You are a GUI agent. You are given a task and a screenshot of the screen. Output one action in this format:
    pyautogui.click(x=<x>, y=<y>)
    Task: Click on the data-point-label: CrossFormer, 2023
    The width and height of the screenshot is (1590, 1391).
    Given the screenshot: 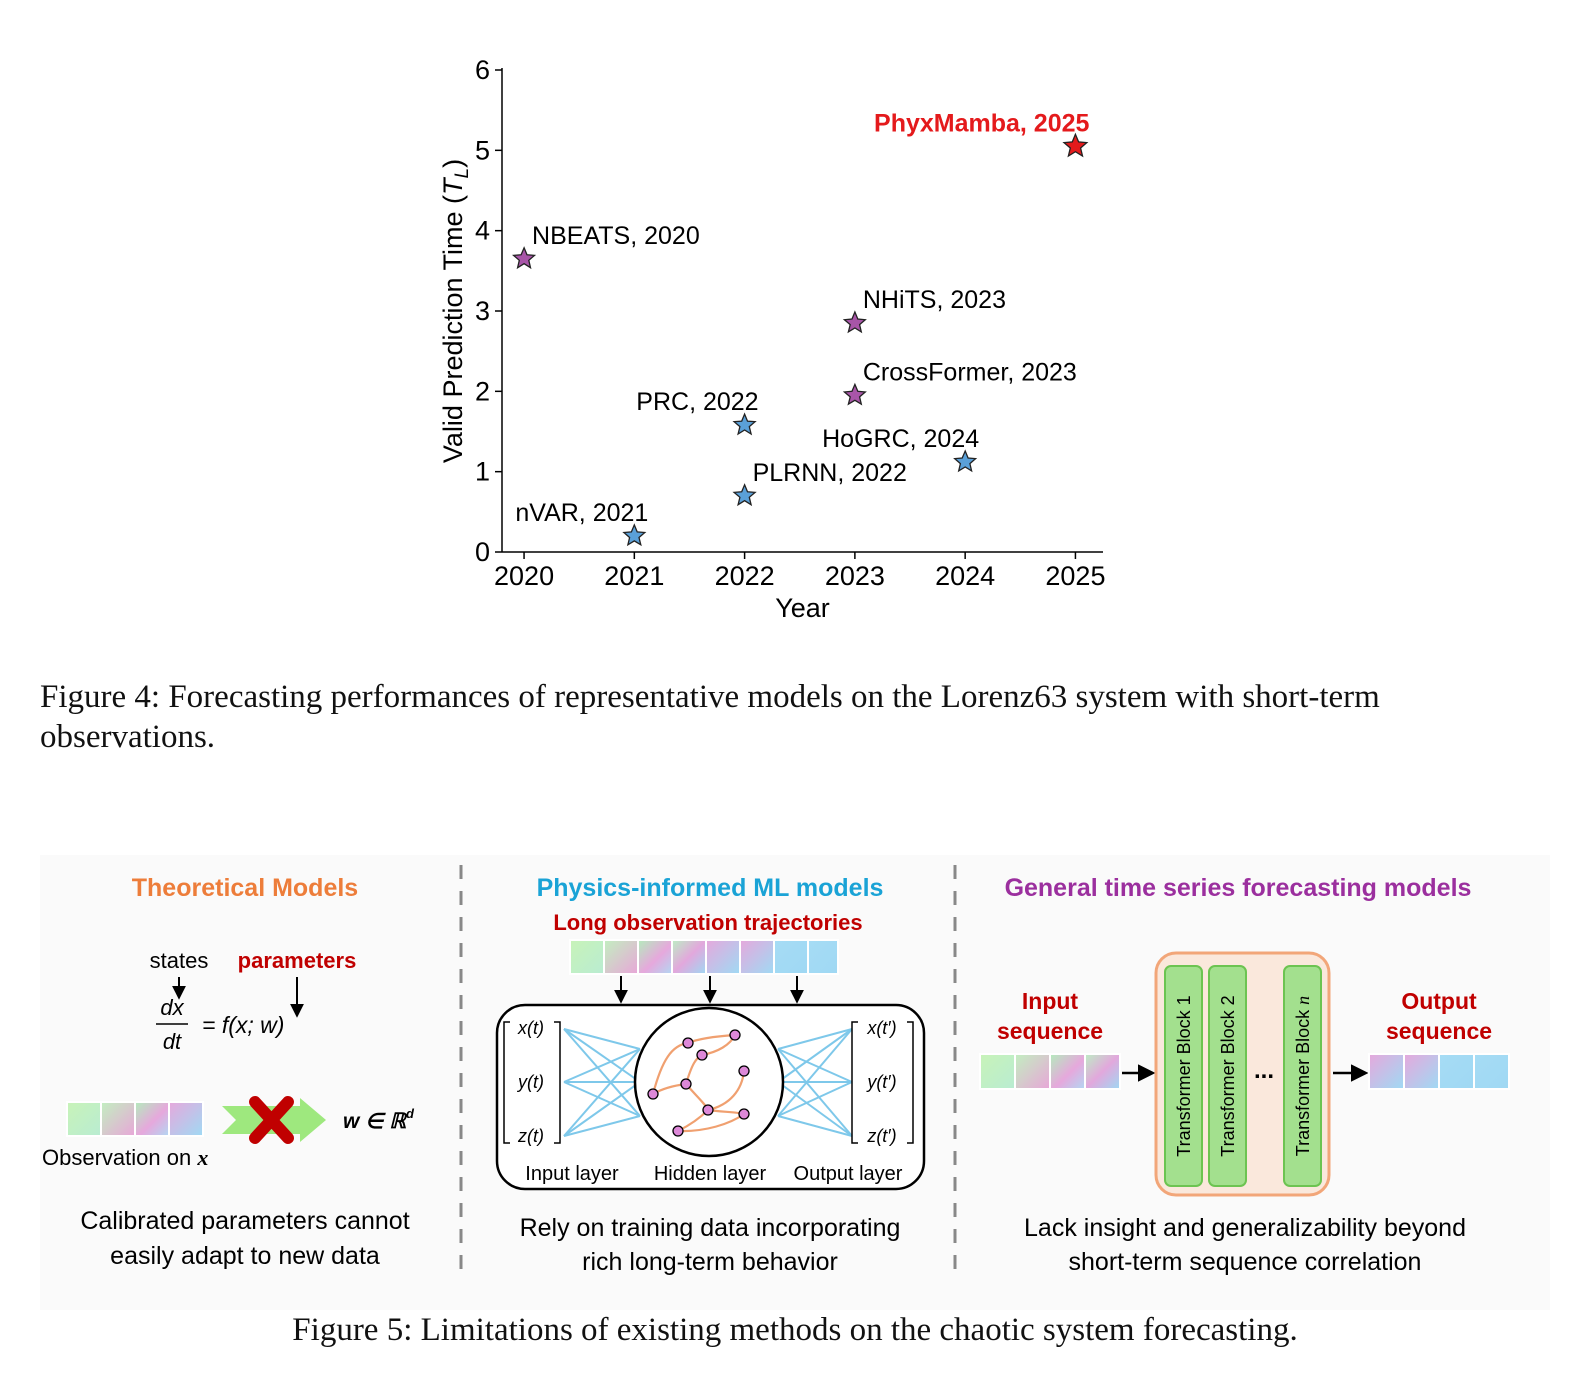 What is the action you would take?
    pyautogui.click(x=970, y=372)
    